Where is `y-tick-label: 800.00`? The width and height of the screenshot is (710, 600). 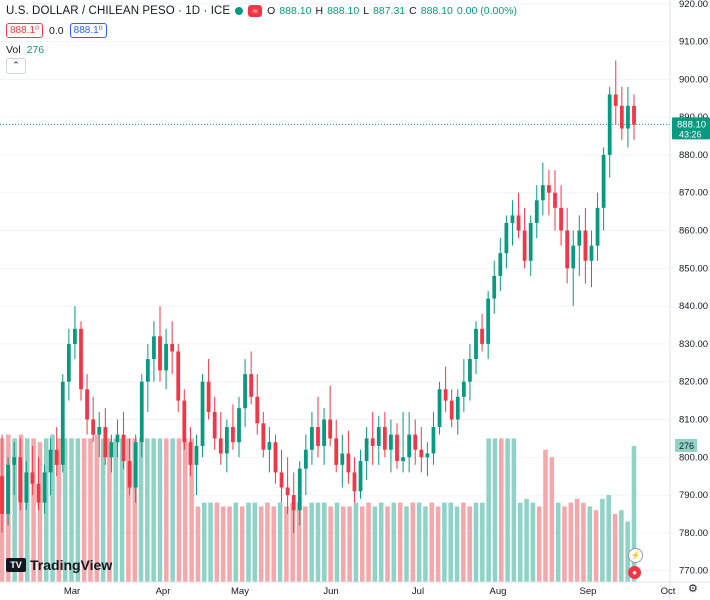 y-tick-label: 800.00 is located at coordinates (693, 457).